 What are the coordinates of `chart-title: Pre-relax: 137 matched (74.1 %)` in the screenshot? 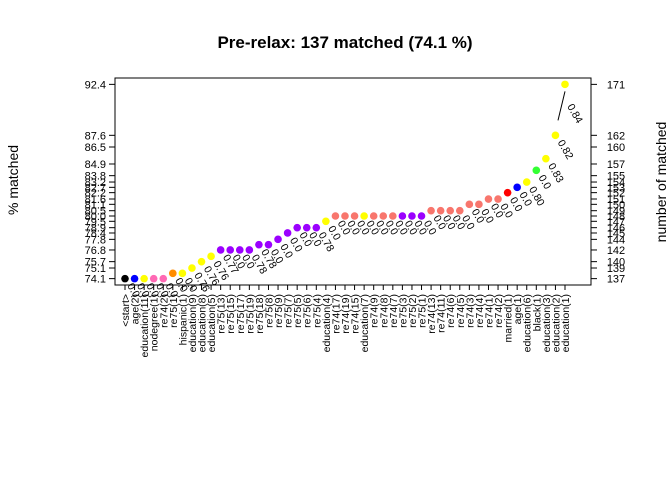 It's located at (344, 42).